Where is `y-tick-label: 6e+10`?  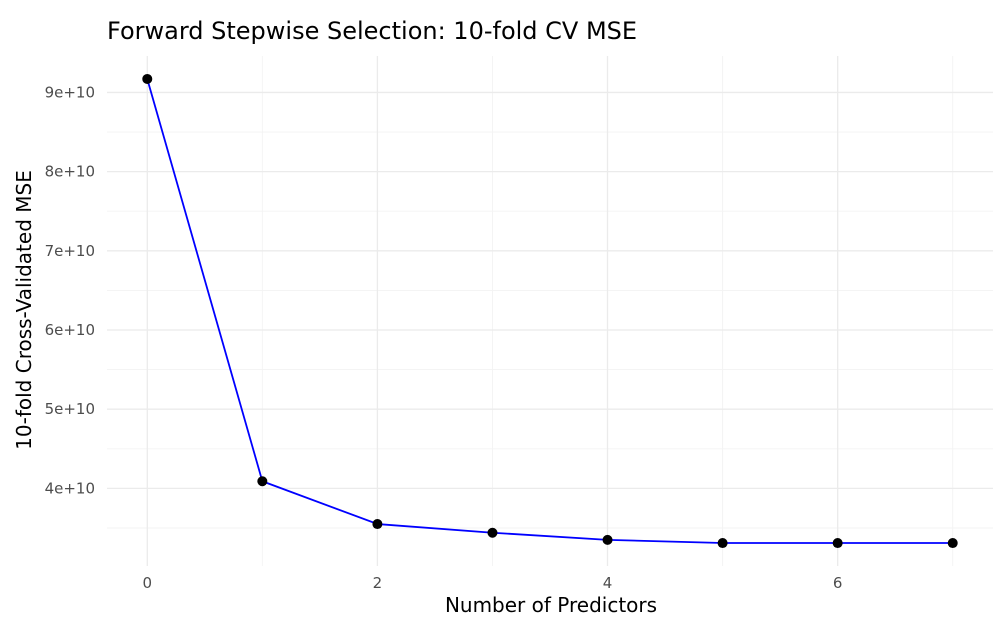
y-tick-label: 6e+10 is located at coordinates (70, 330).